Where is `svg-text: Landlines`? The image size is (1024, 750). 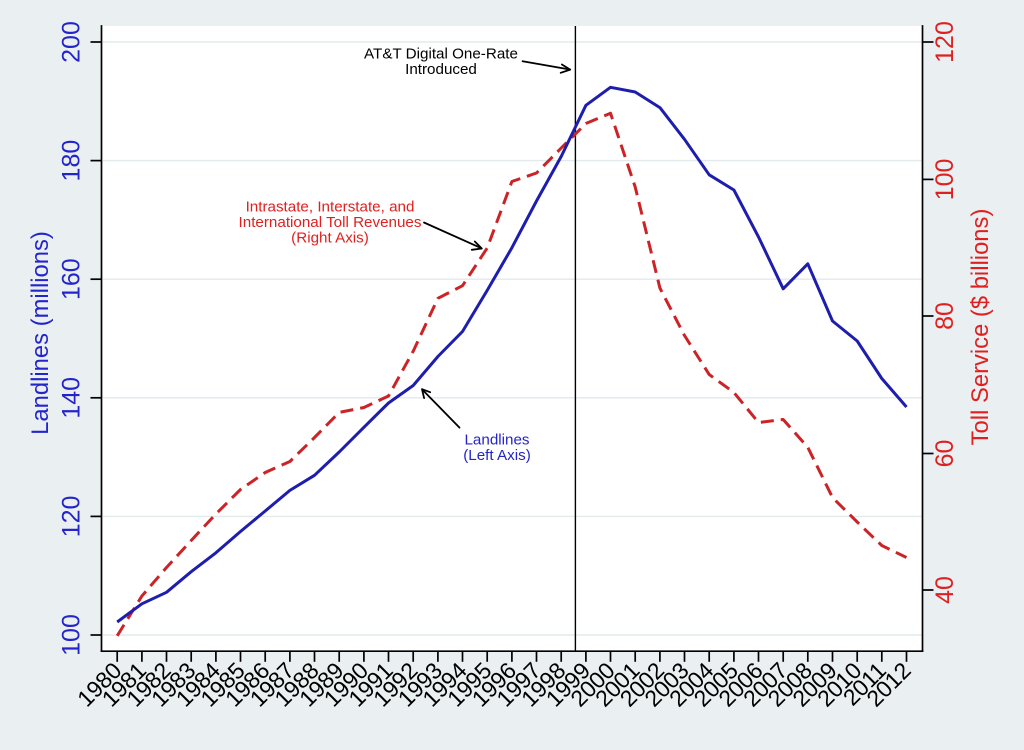 svg-text: Landlines is located at coordinates (496, 440).